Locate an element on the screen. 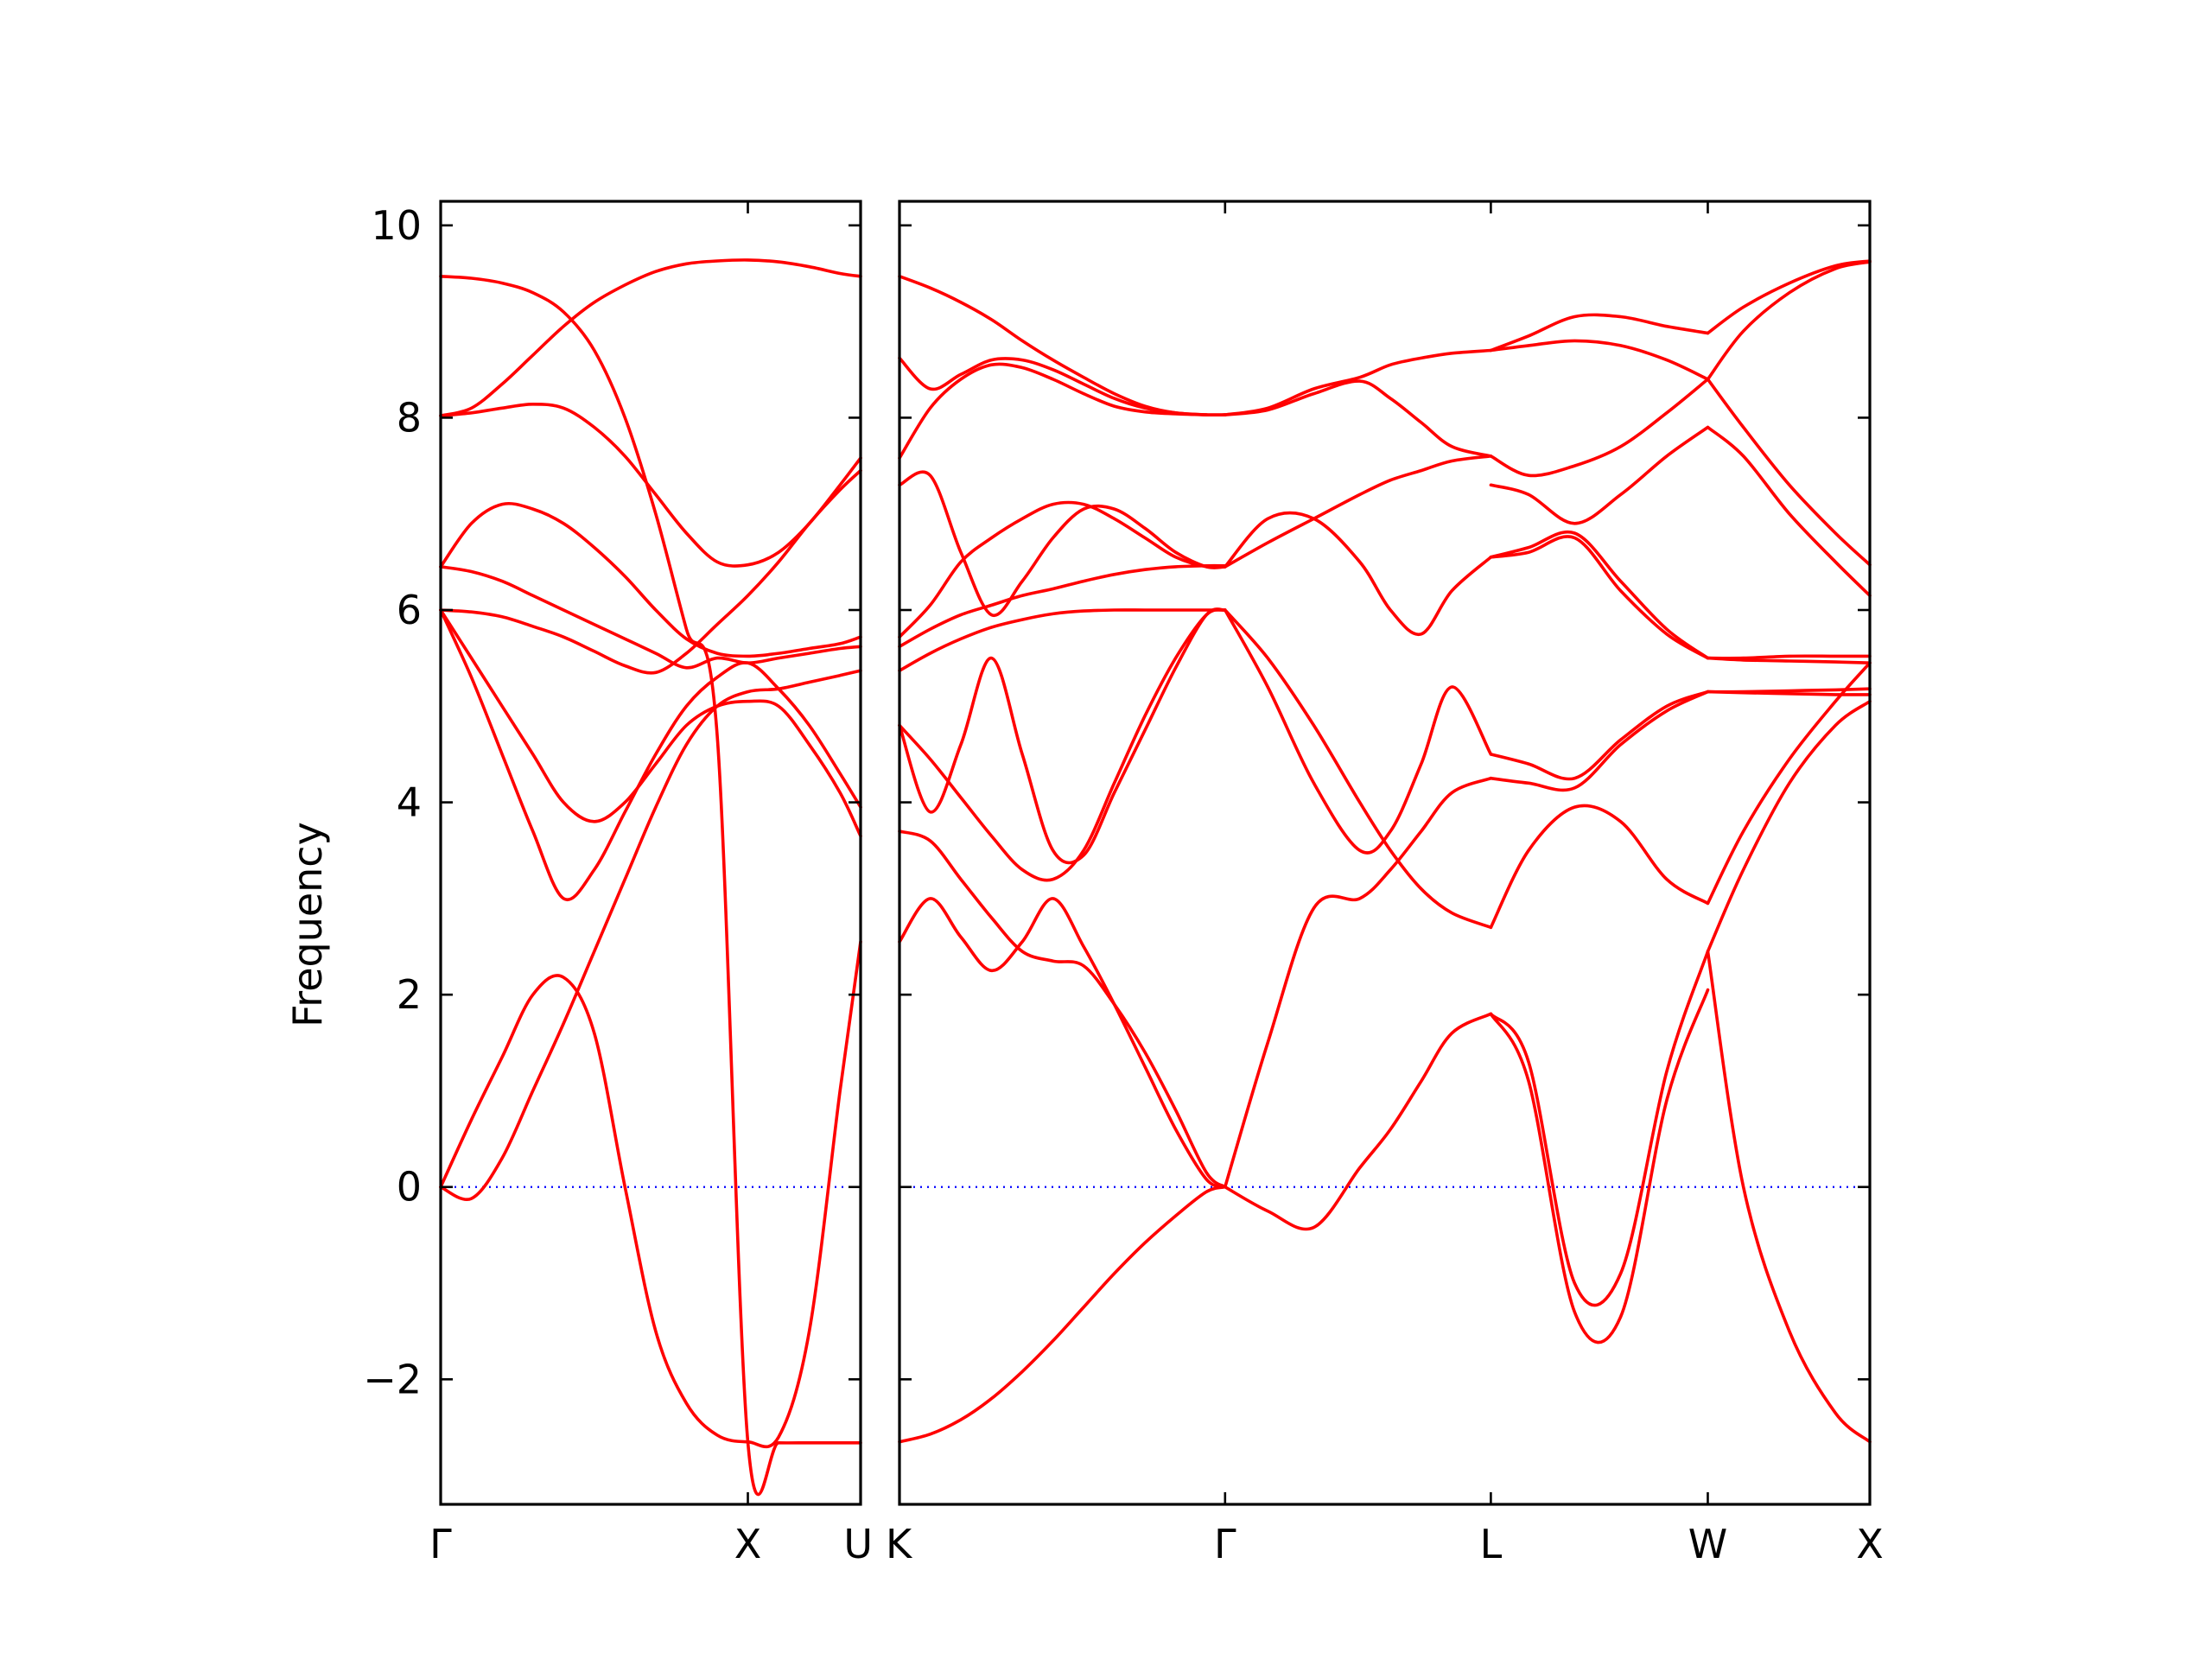  y-tick-label: 2 is located at coordinates (409, 994).